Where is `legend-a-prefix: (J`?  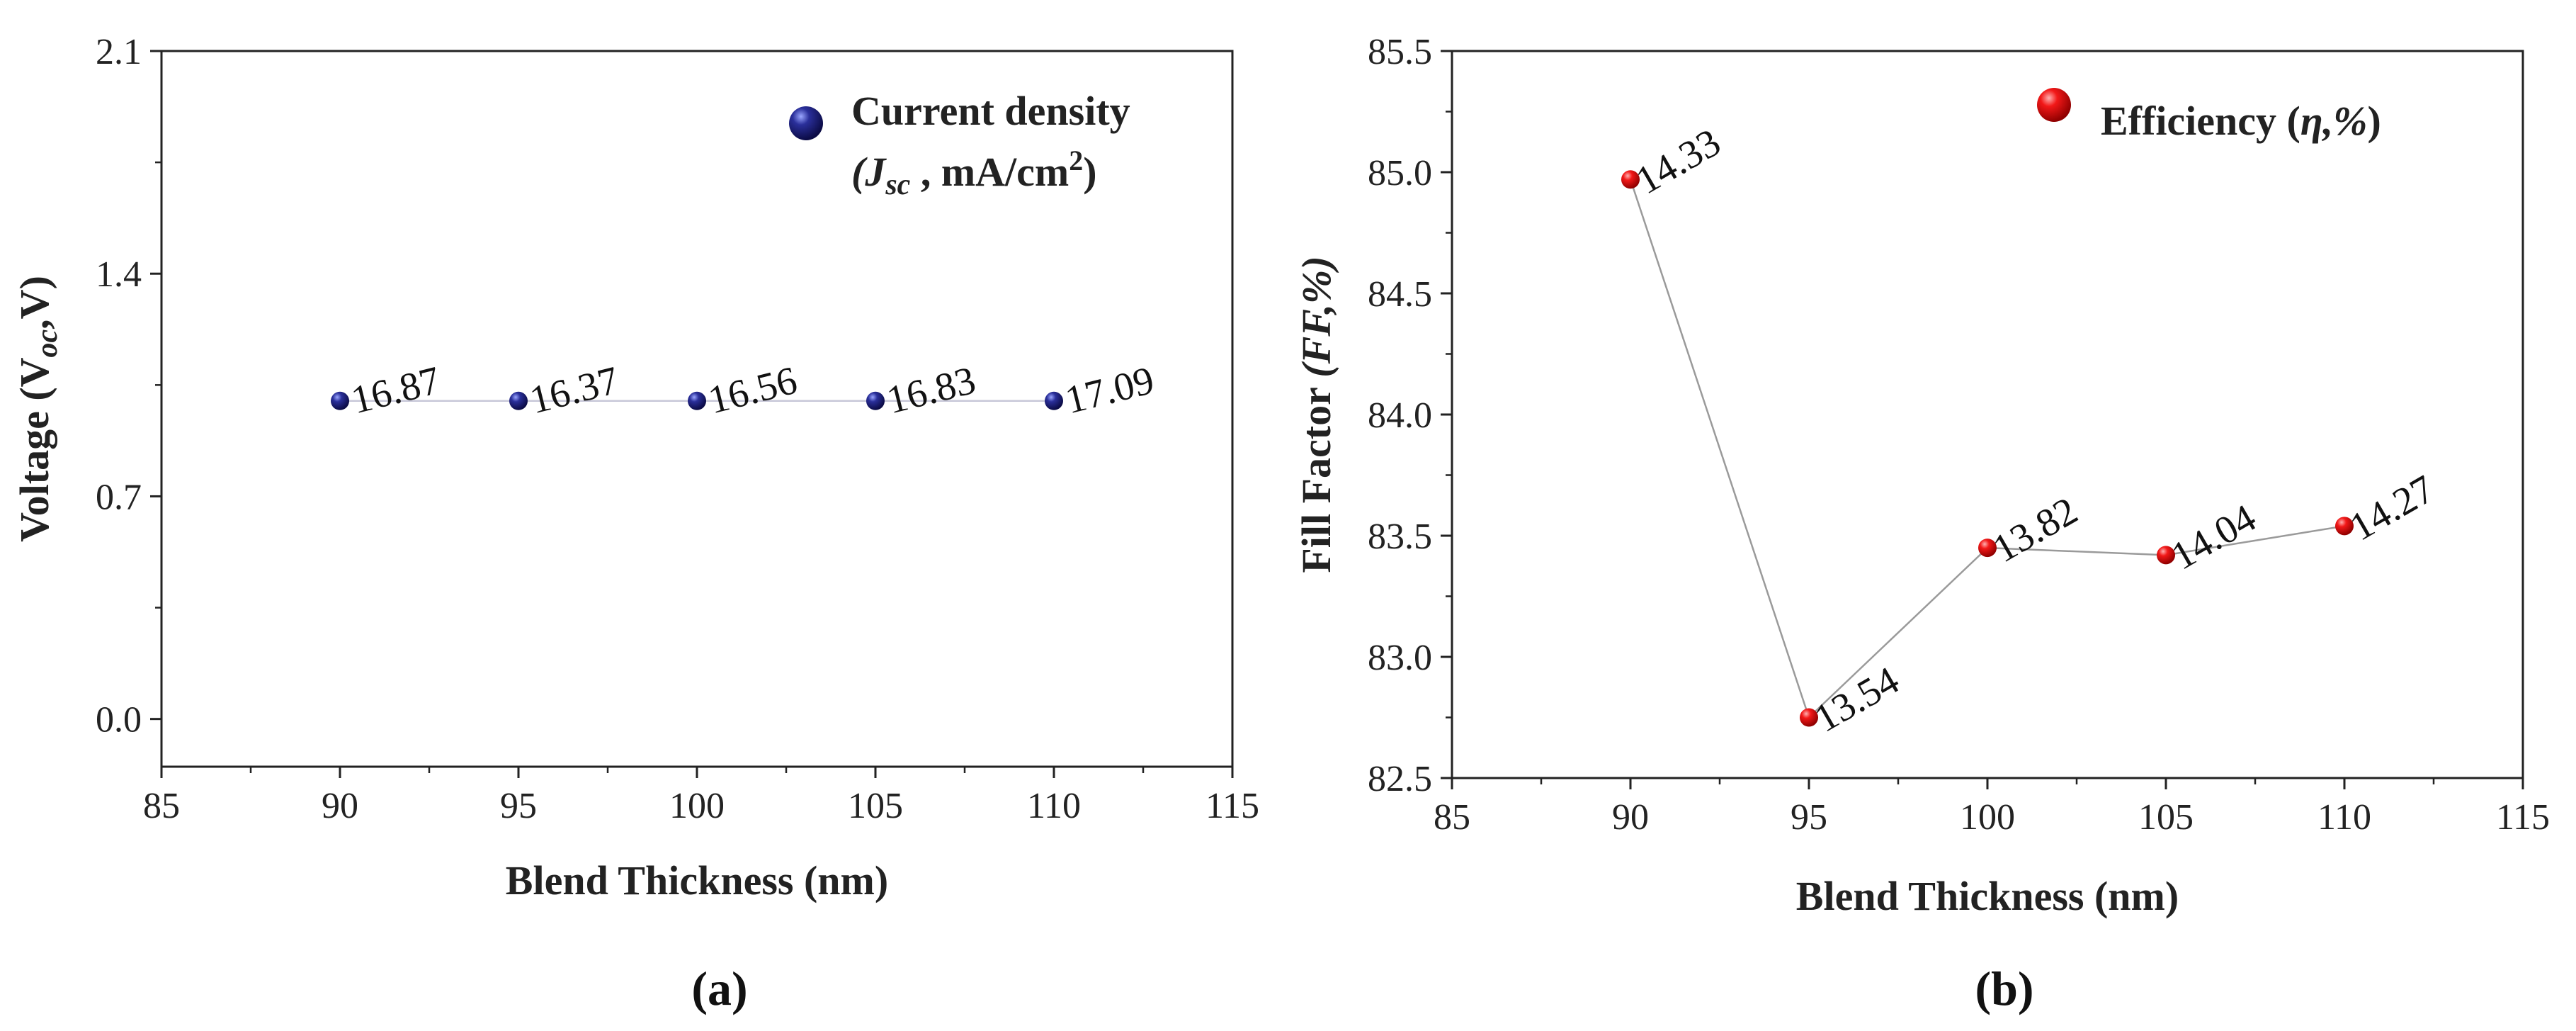
legend-a-prefix: (J is located at coordinates (869, 172).